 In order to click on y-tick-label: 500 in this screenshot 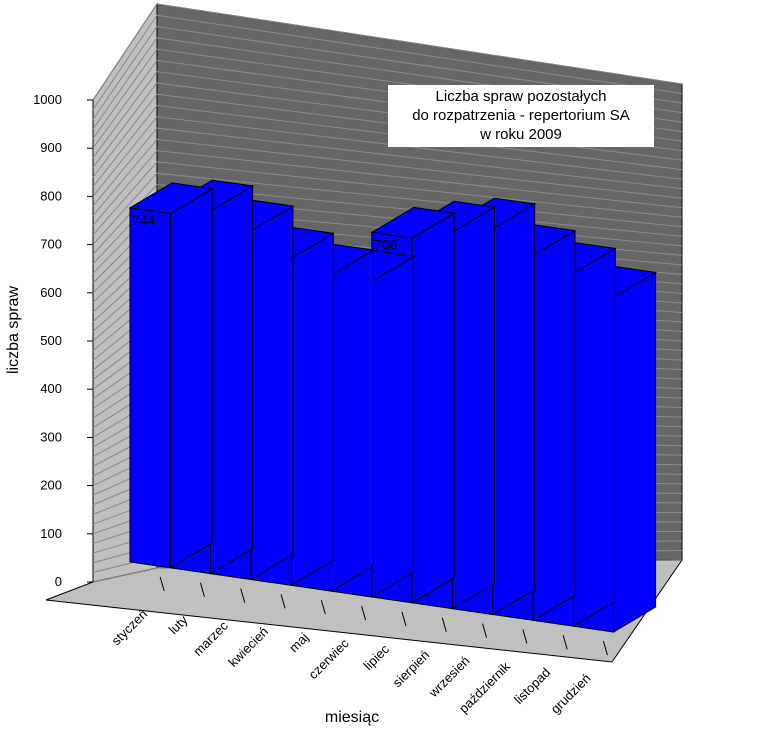, I will do `click(51, 340)`.